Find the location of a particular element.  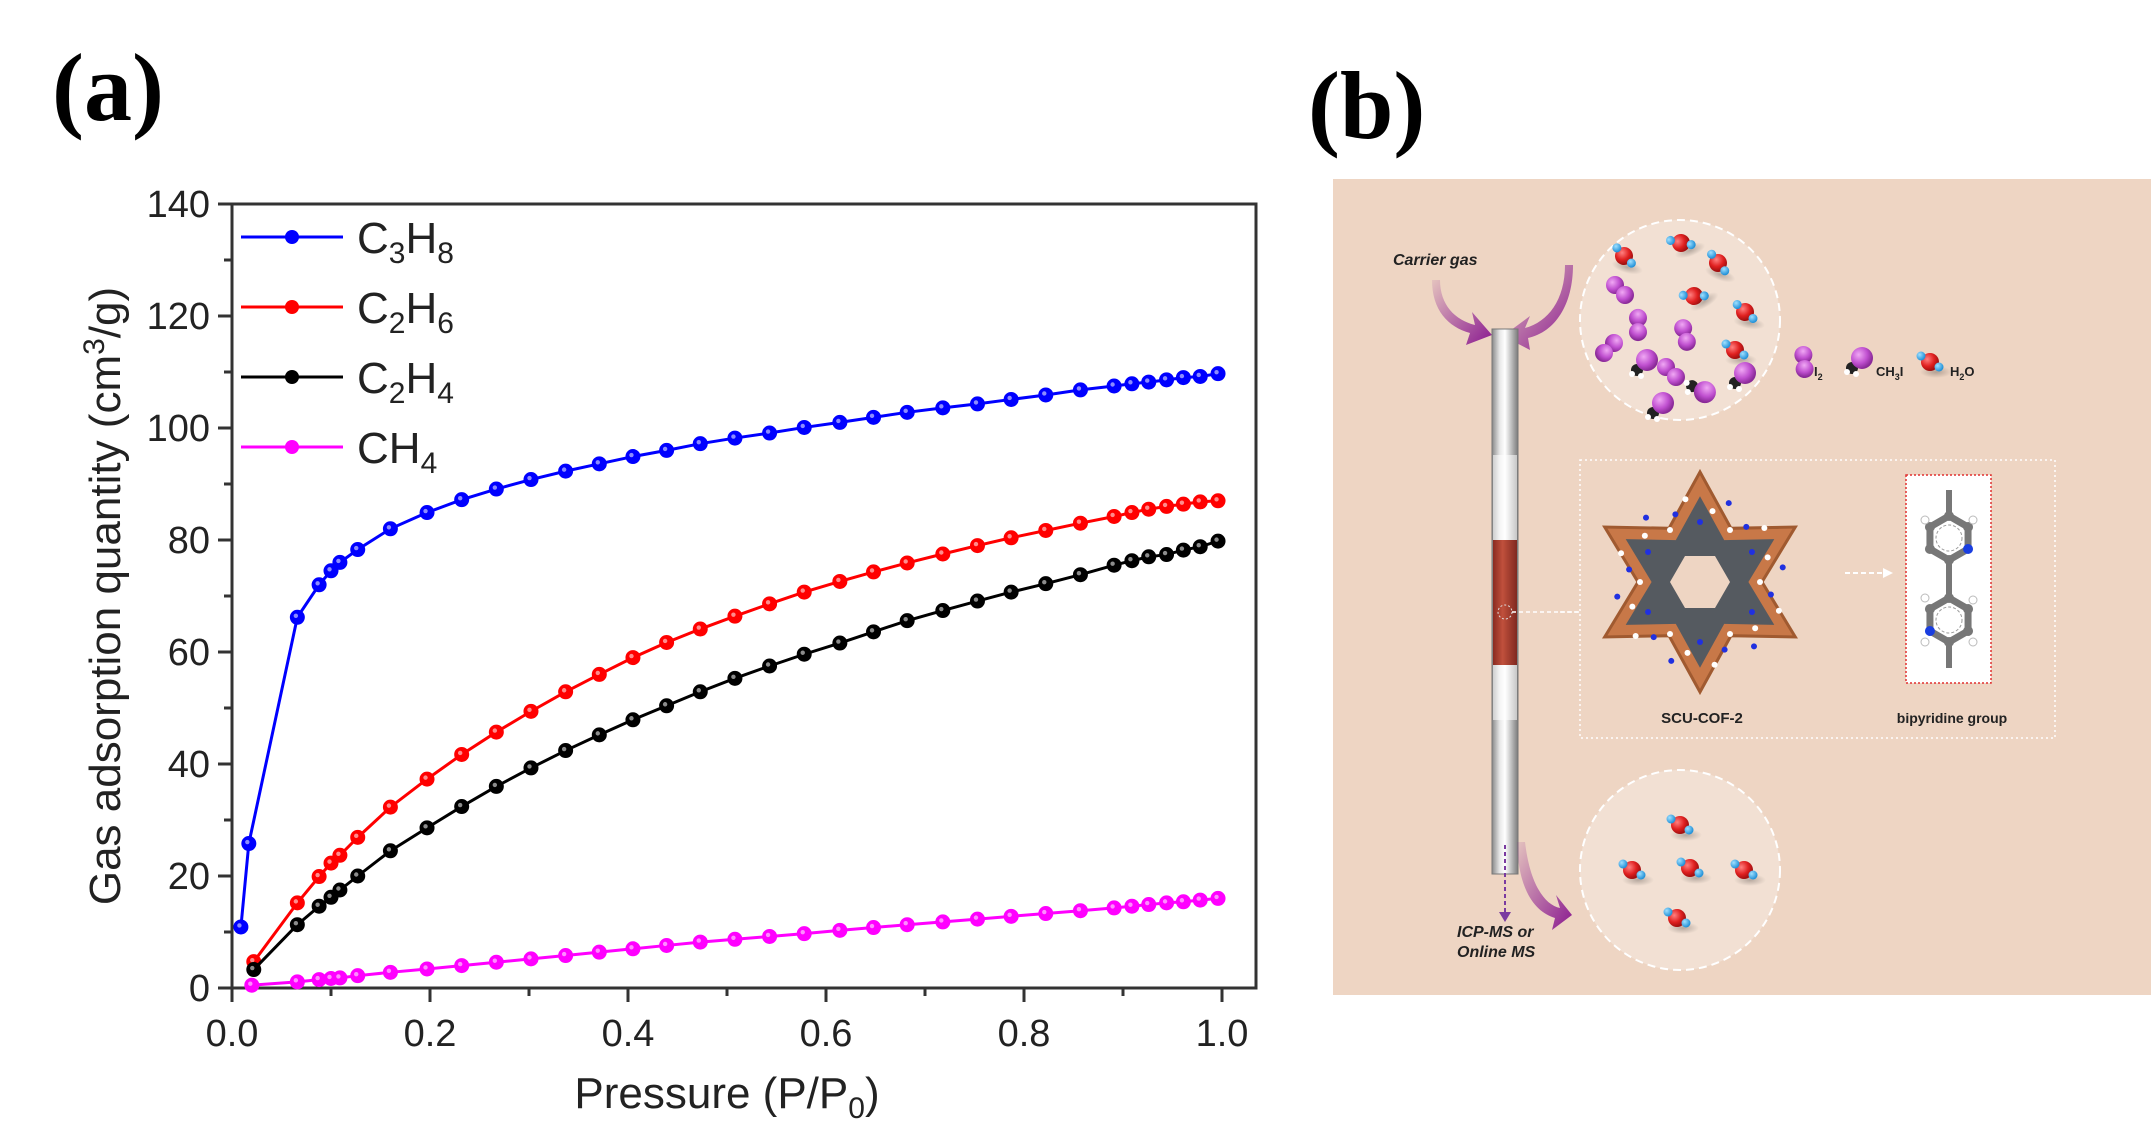

x-axis-label: Pressure (P/P0) is located at coordinates (726, 1096).